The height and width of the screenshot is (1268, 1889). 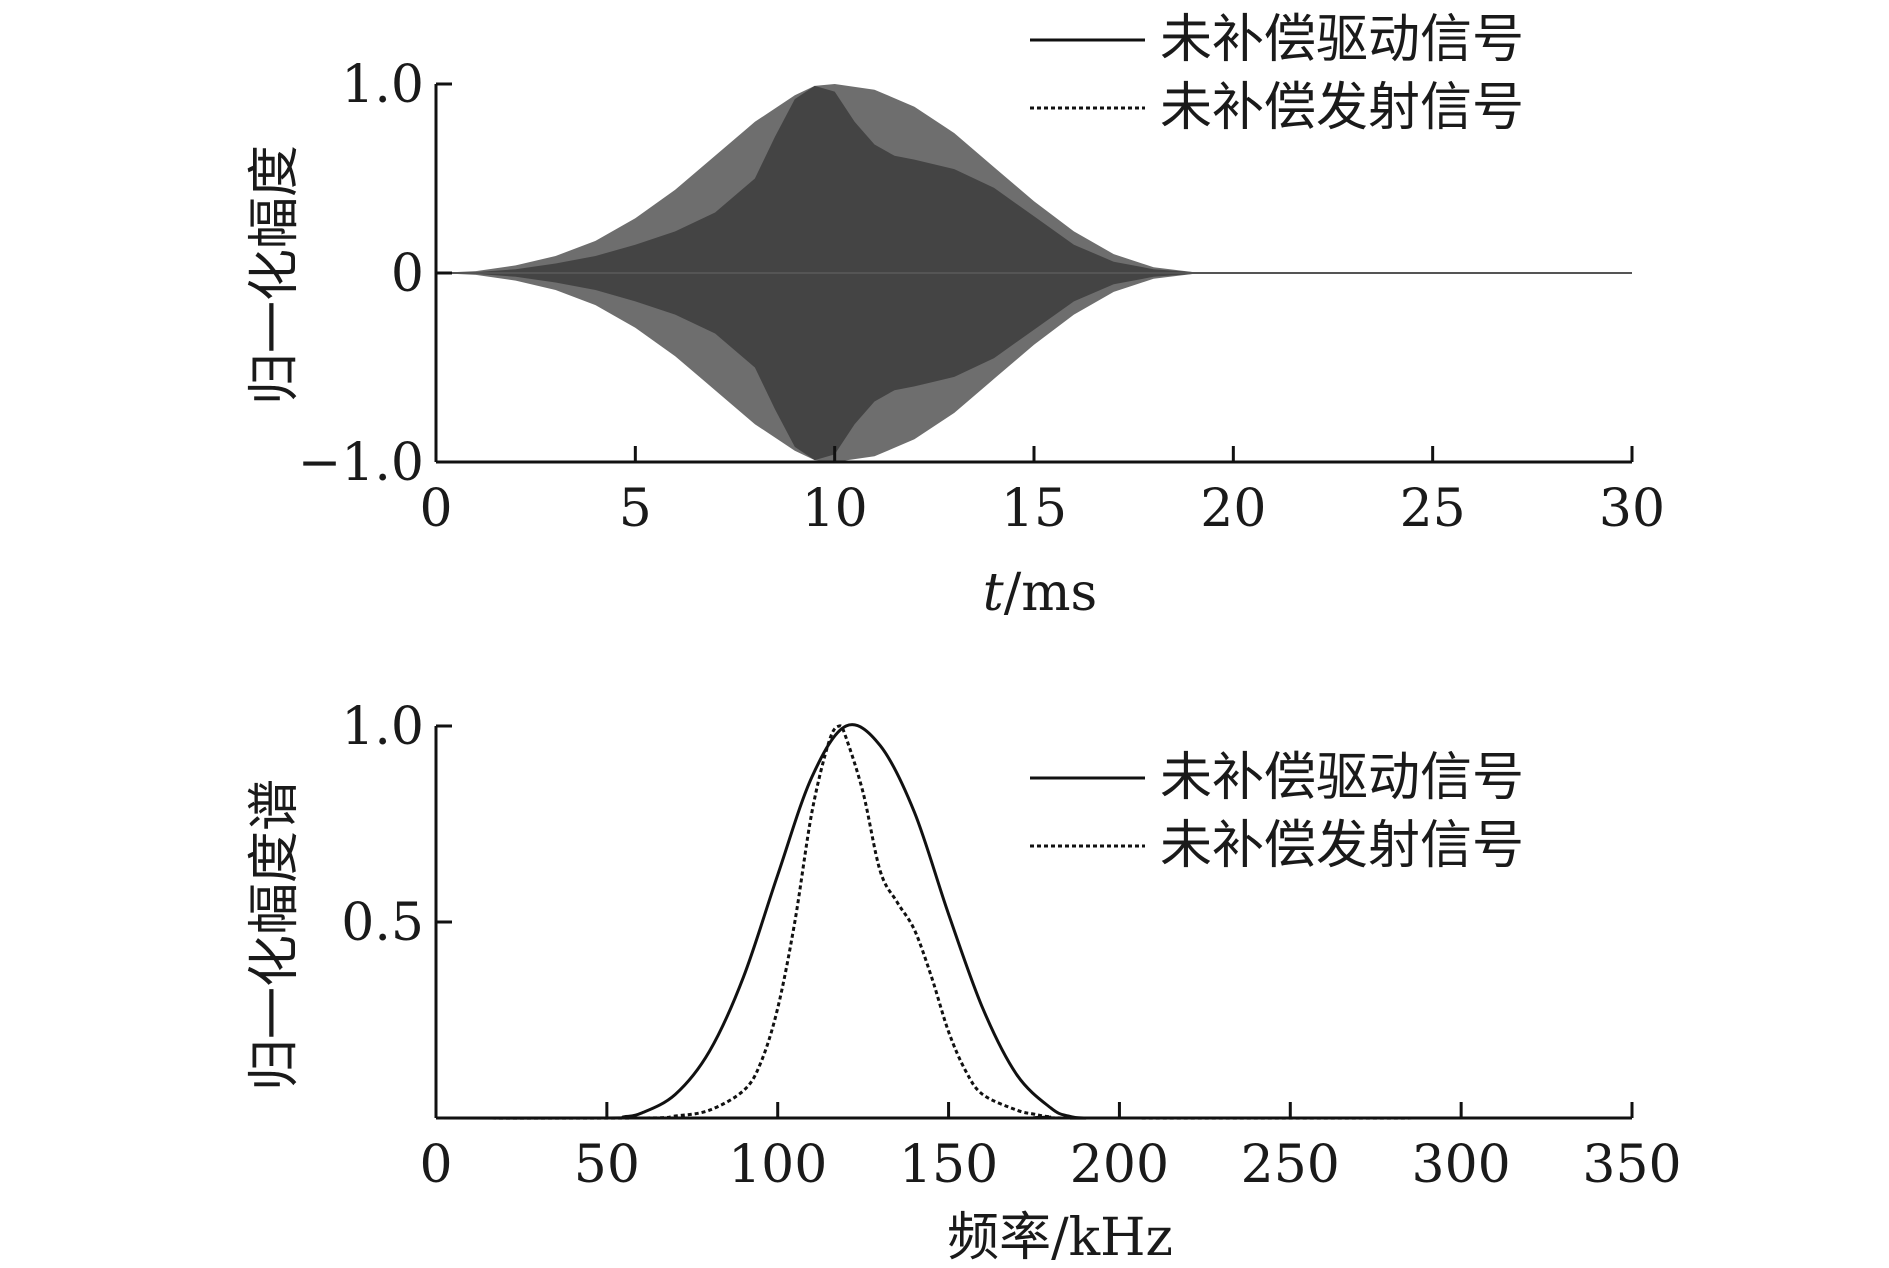 I want to click on spectrum-legend-label-drive: 未补偿驱动信号, so click(x=1342, y=778).